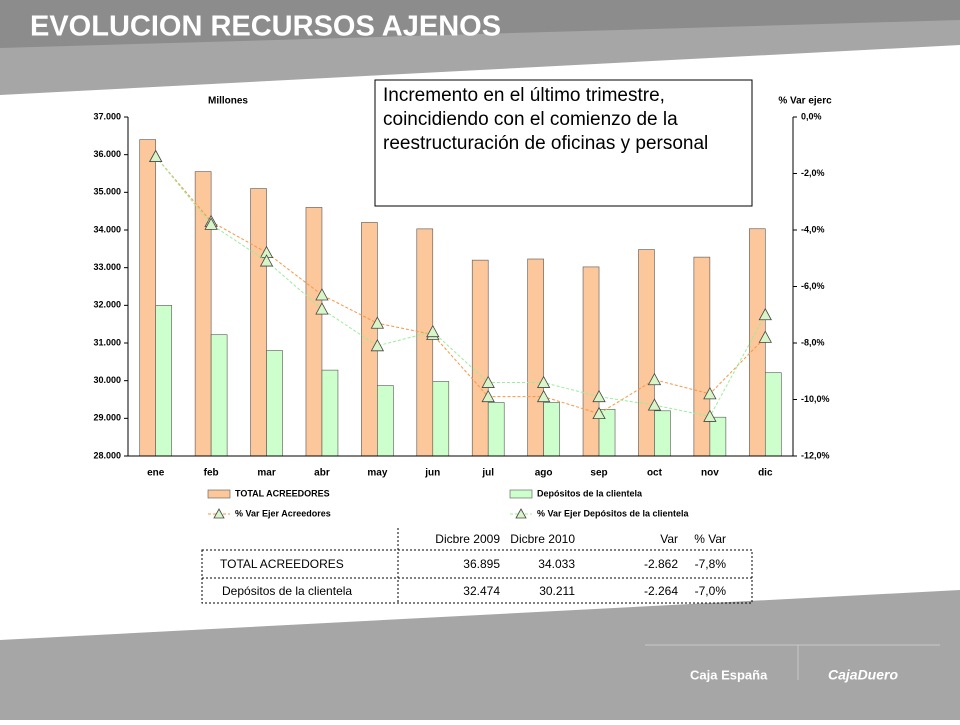 Image resolution: width=960 pixels, height=725 pixels. I want to click on y-tick-label: 32.000, so click(107, 305).